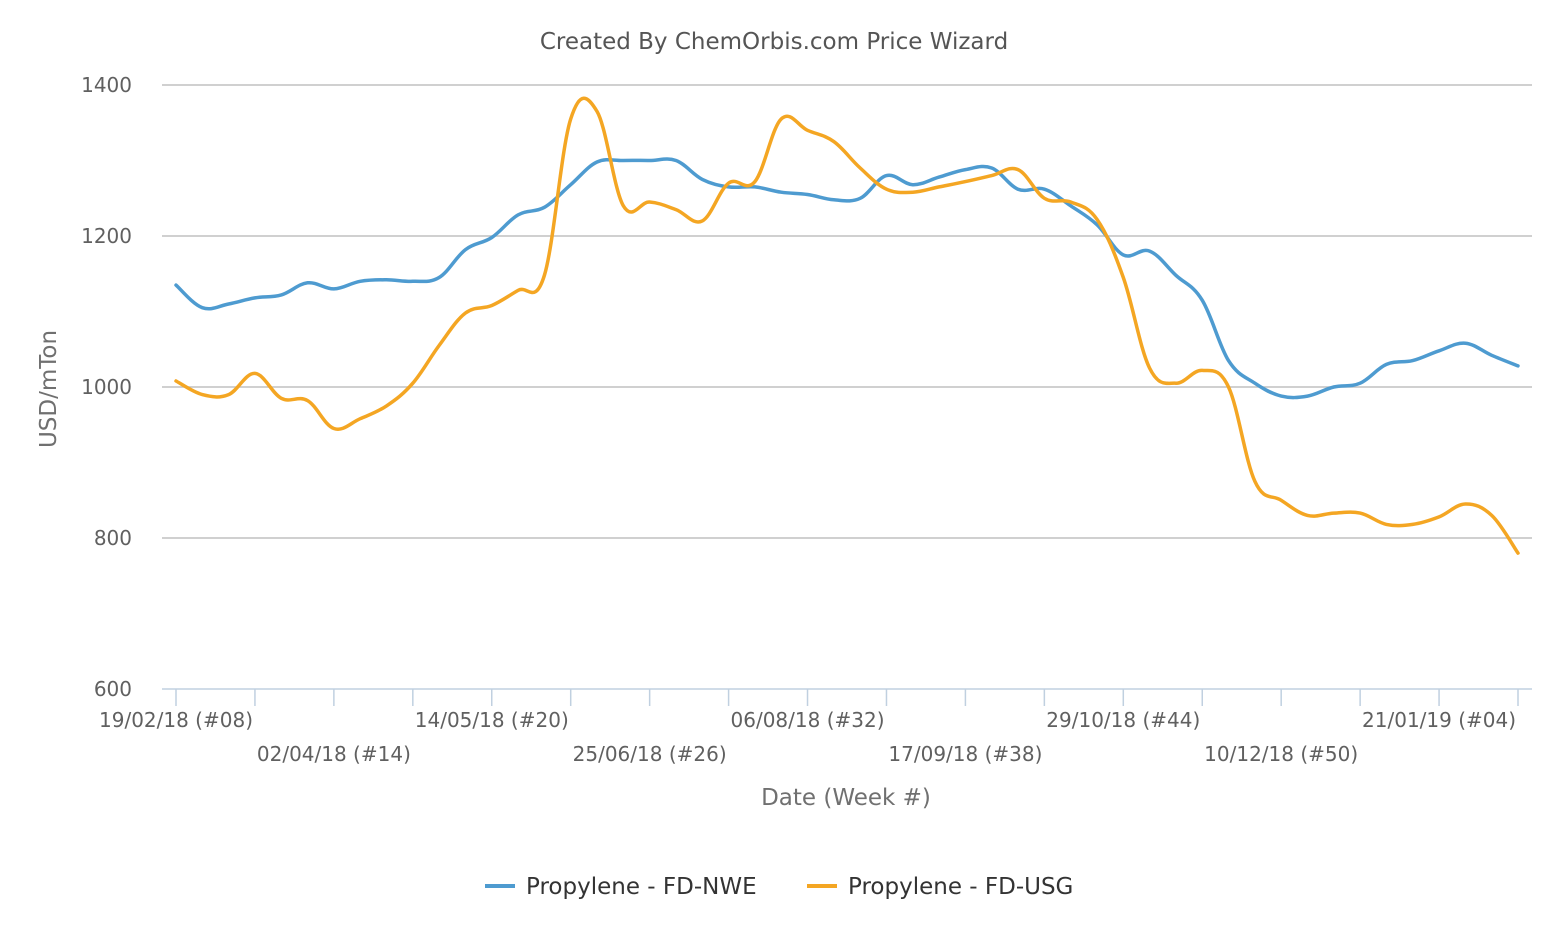  I want to click on legend-item-nwe: Propylene - FD-NWE, so click(621, 887).